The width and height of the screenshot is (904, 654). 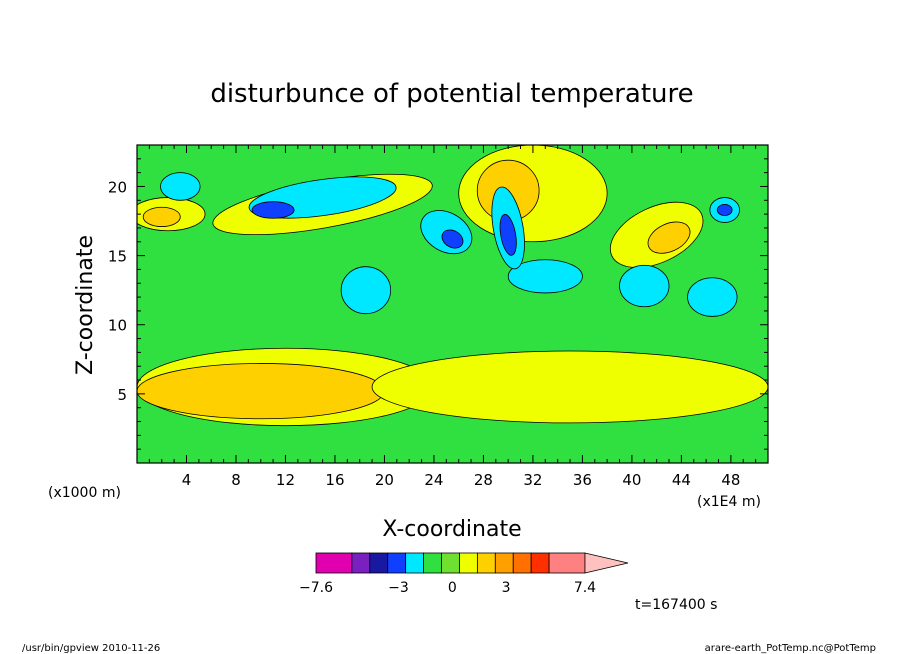 What do you see at coordinates (681, 480) in the screenshot?
I see `x-tick-label: 44` at bounding box center [681, 480].